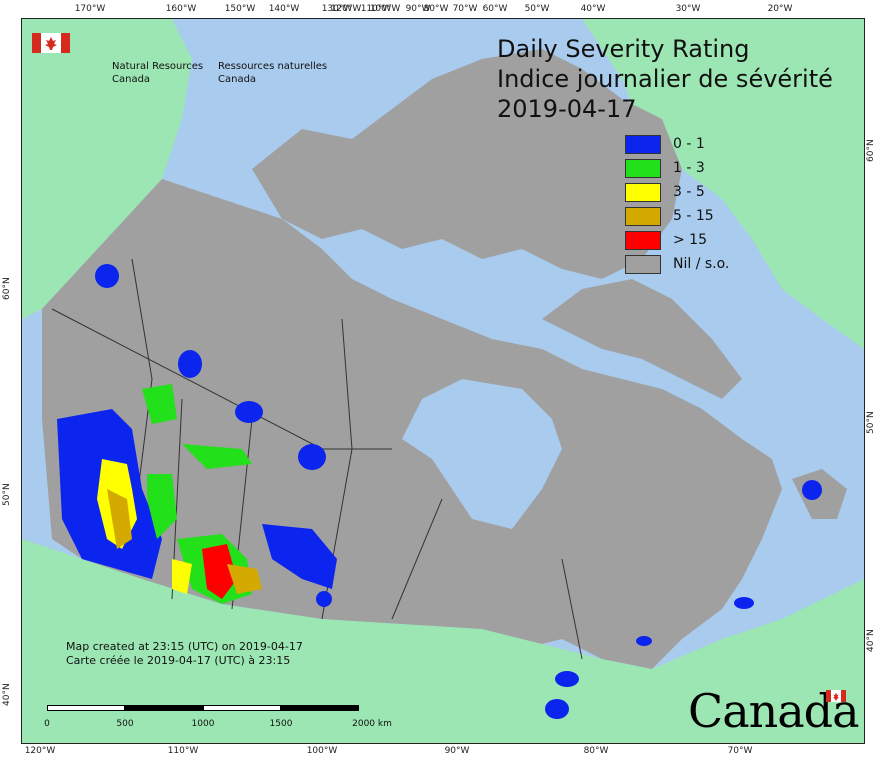 The width and height of the screenshot is (880, 760). I want to click on tick-top-130w: 130°W, so click(337, 9).